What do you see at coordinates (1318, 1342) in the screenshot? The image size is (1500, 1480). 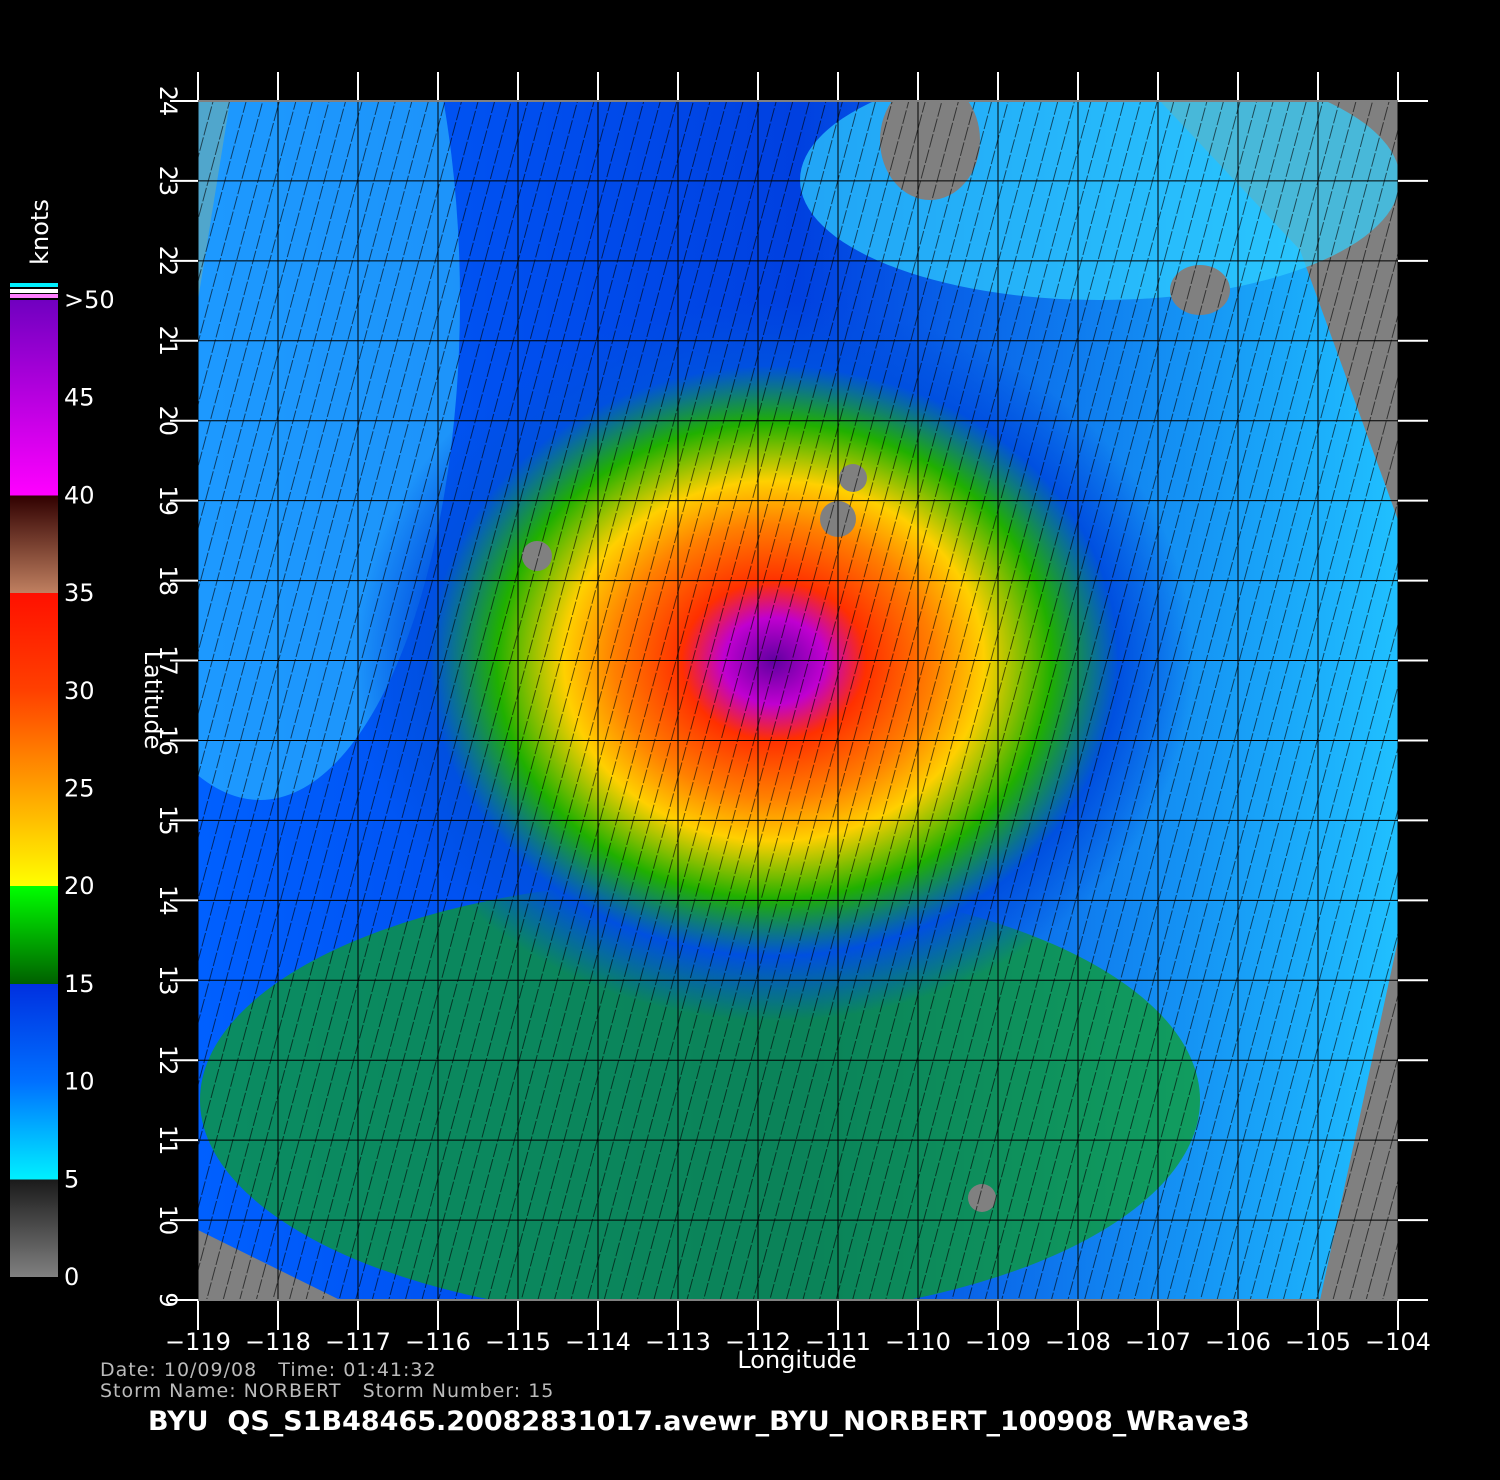 I see `x-tick-label: −105` at bounding box center [1318, 1342].